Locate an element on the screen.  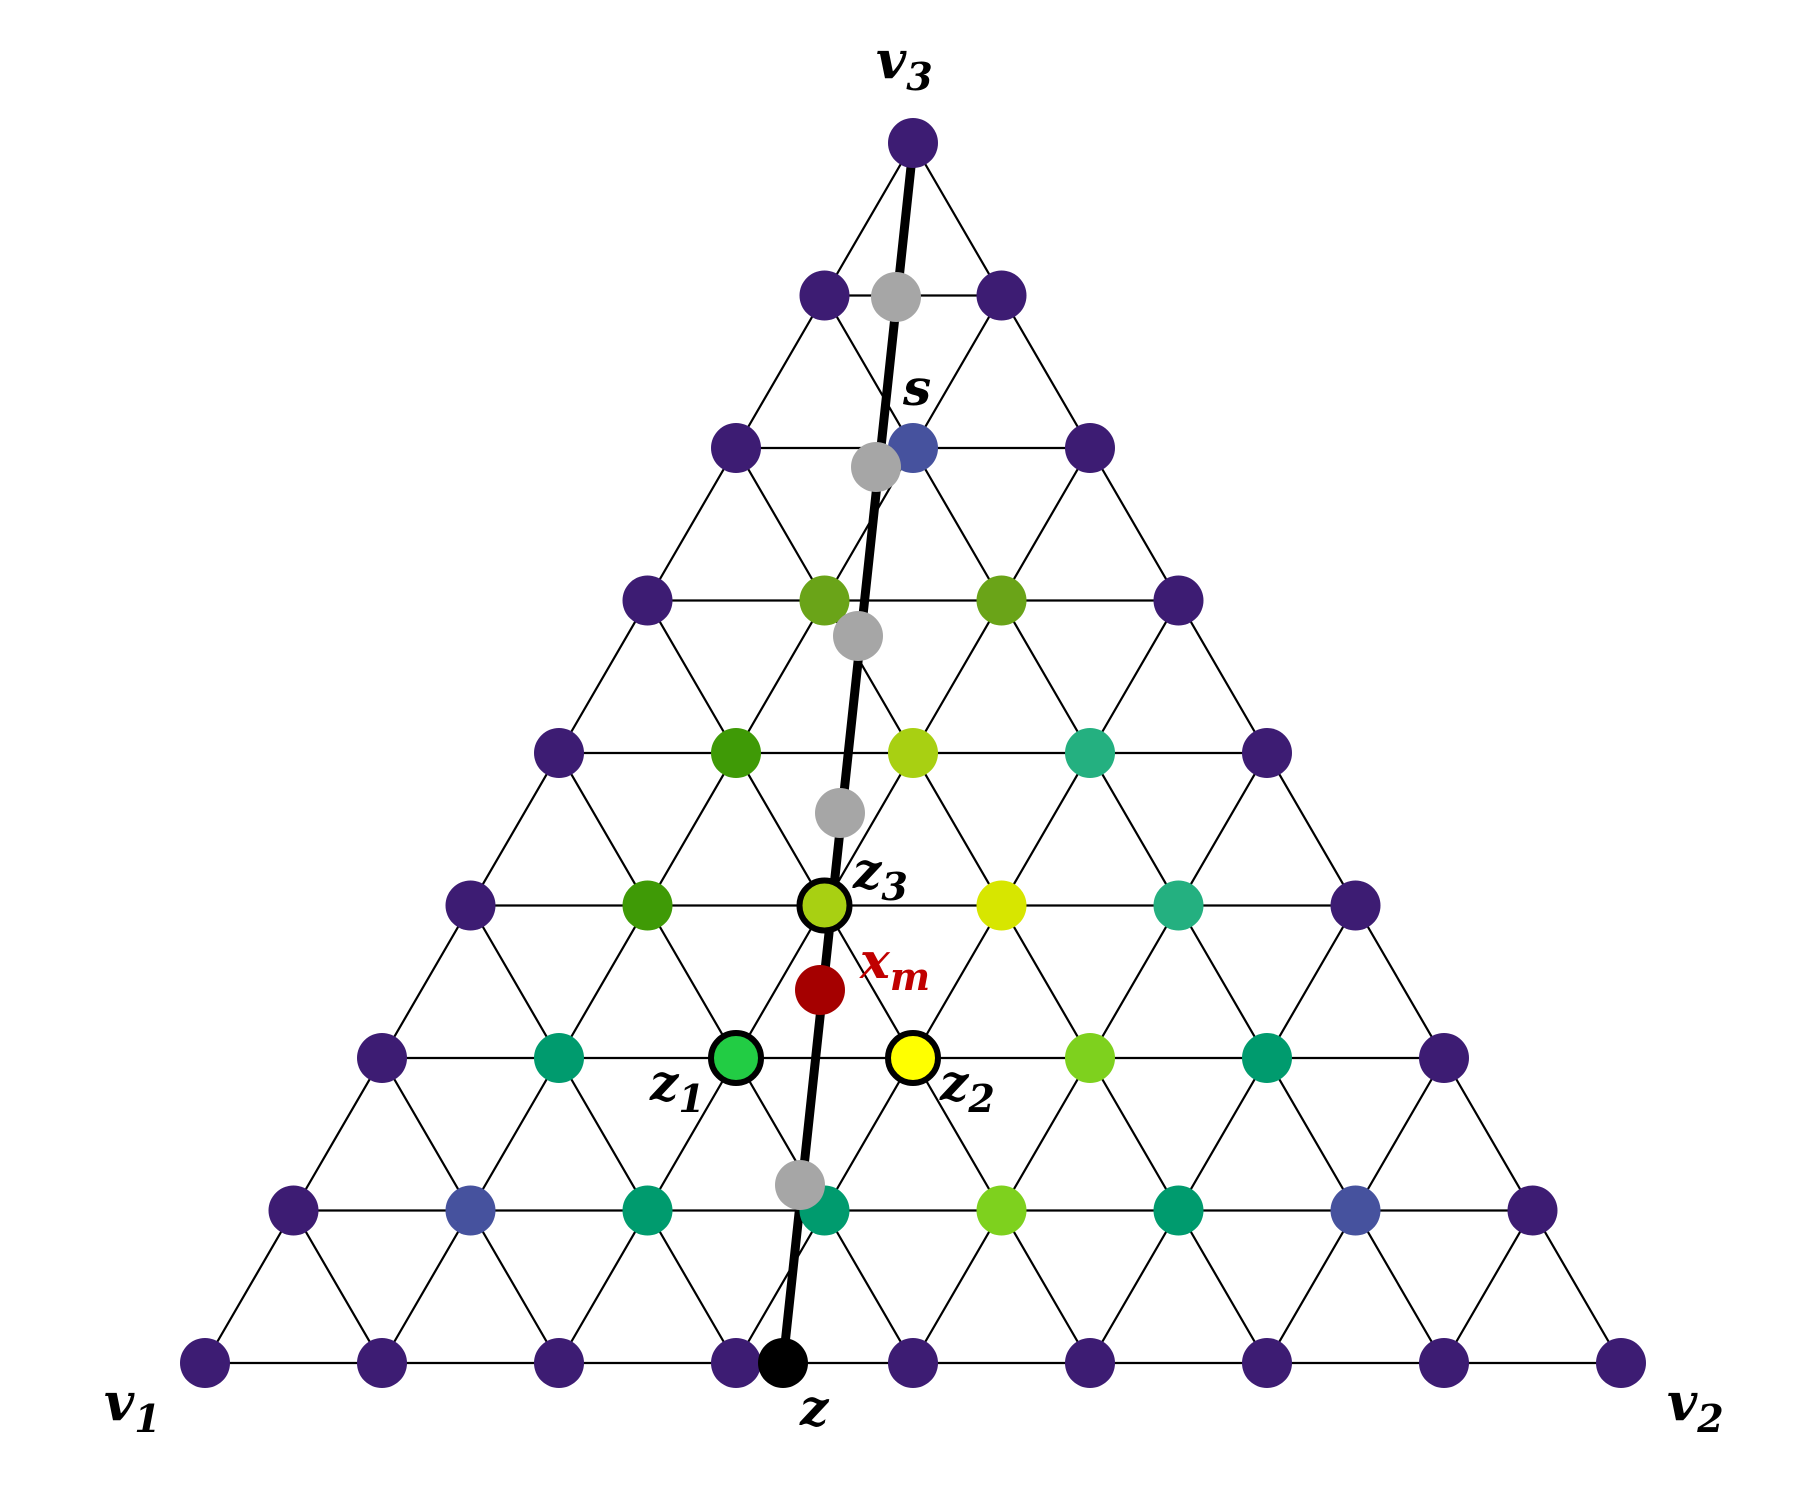
node-z1 is located at coordinates (736, 1058).